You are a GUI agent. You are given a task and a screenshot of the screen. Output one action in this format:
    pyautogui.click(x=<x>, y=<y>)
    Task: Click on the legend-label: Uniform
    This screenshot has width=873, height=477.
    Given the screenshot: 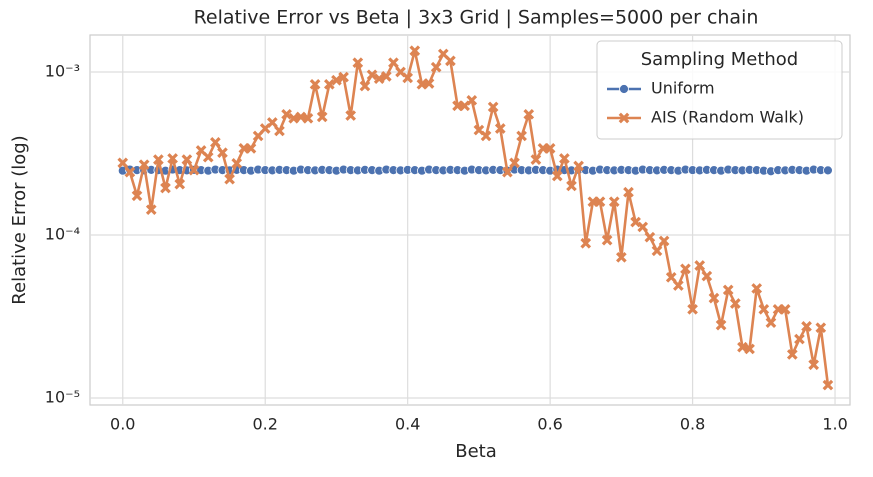 What is the action you would take?
    pyautogui.click(x=683, y=88)
    